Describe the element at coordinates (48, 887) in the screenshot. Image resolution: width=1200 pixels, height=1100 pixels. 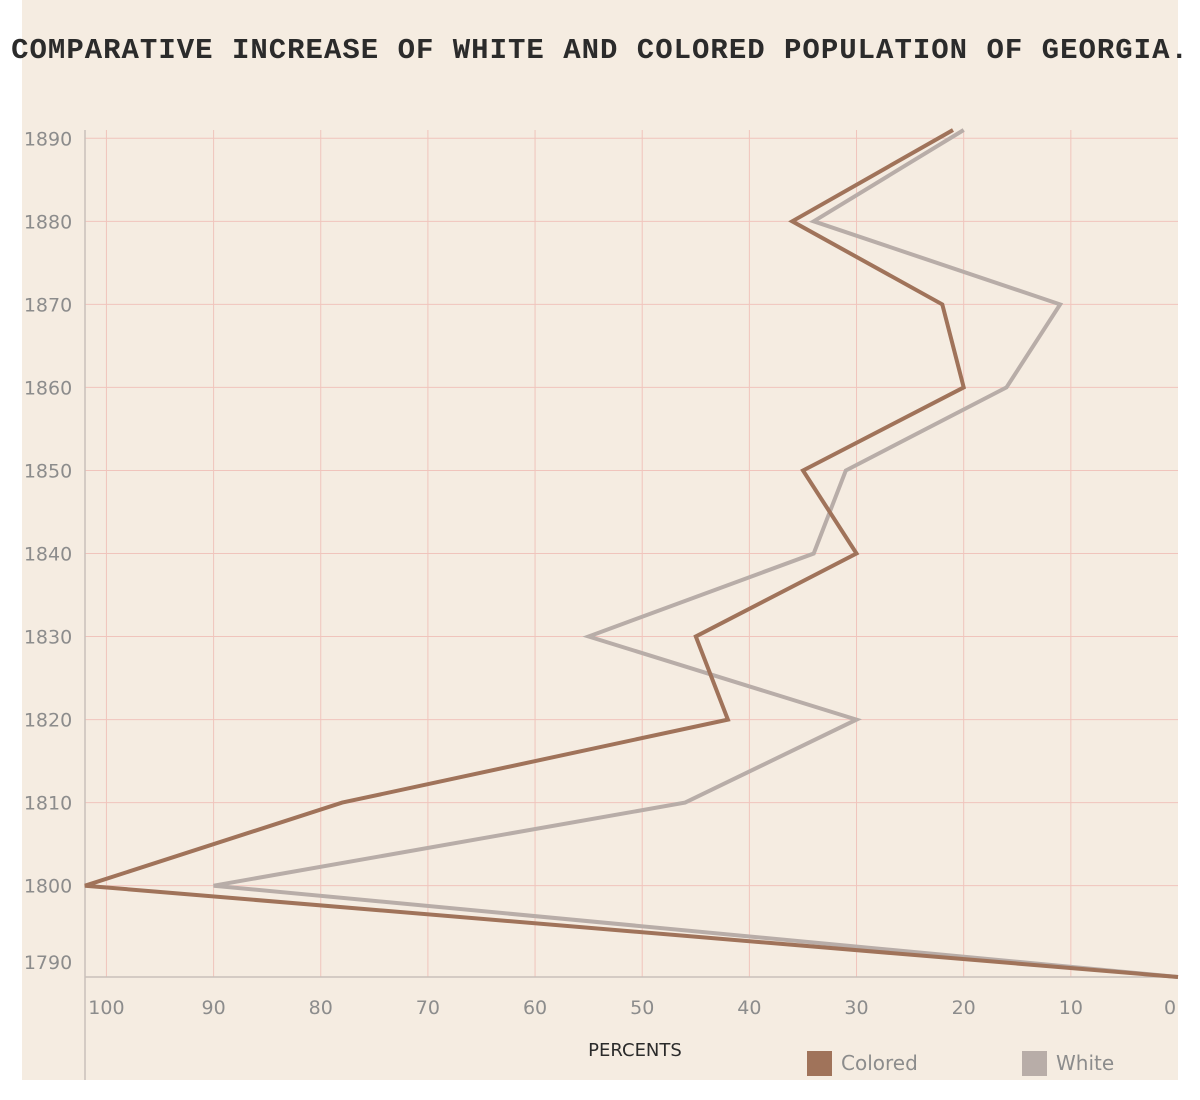
I see `y-tick-1800: 1800` at that location.